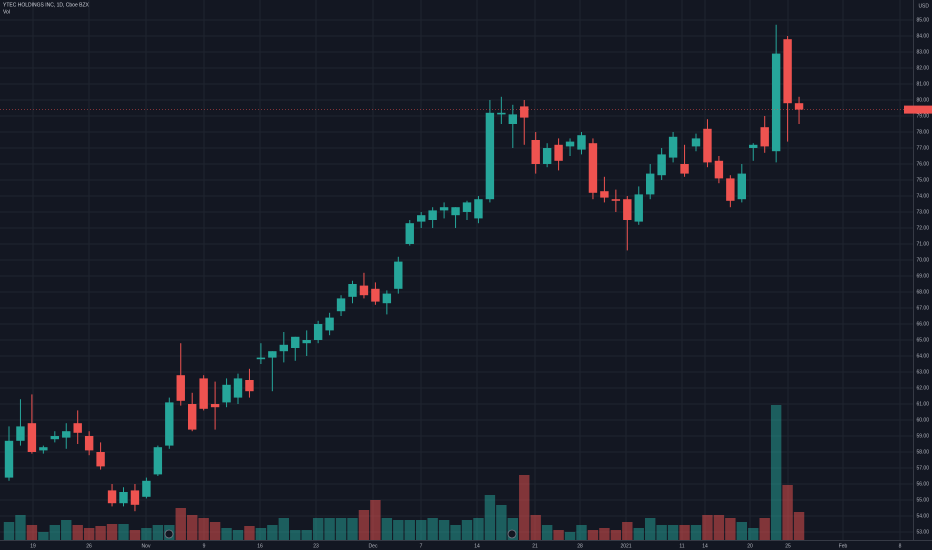 This screenshot has width=932, height=550. I want to click on y-tick-label: 77.00, so click(922, 148).